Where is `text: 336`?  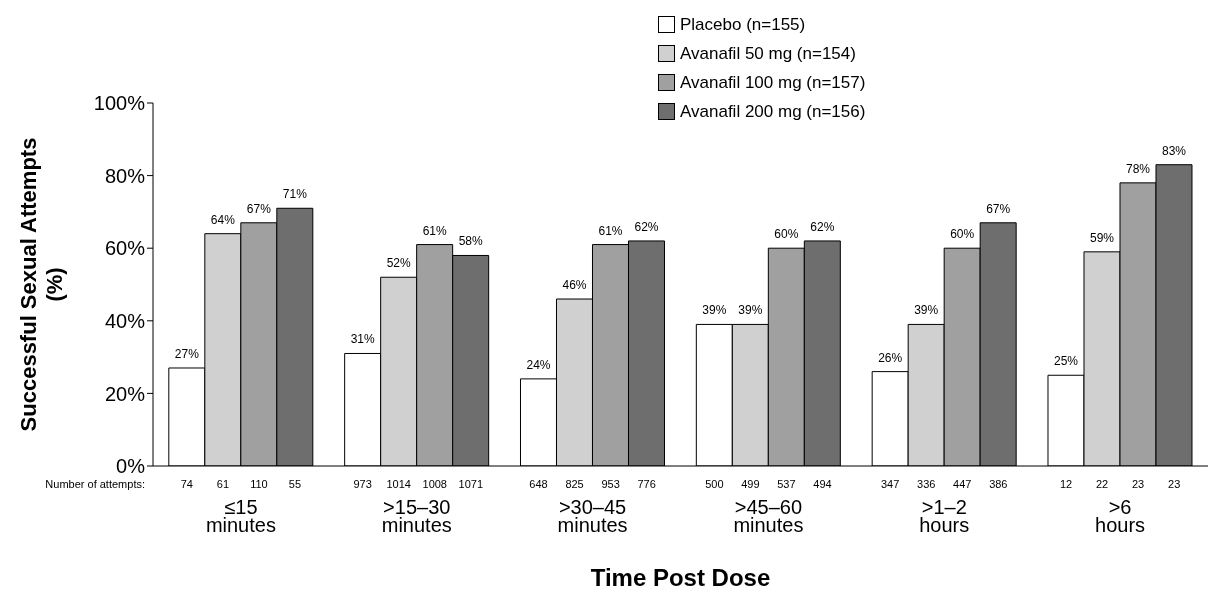 text: 336 is located at coordinates (926, 484).